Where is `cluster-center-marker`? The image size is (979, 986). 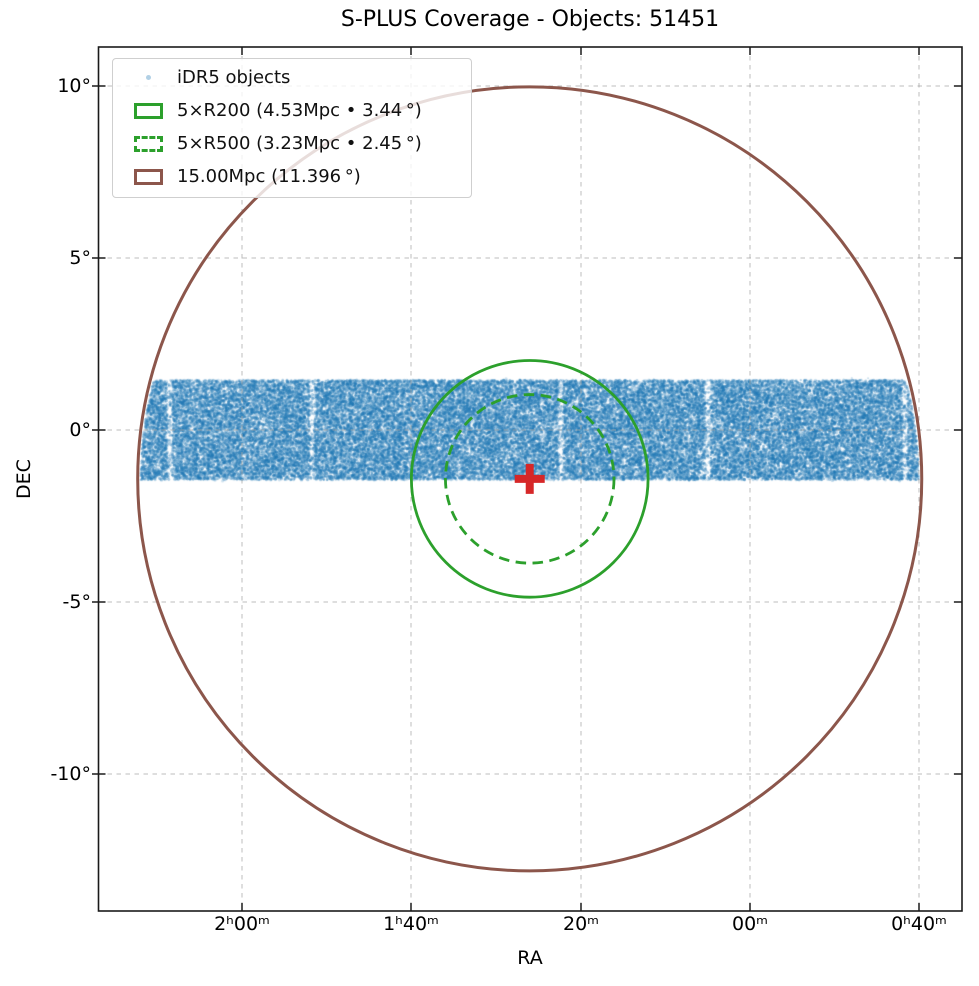
cluster-center-marker is located at coordinates (529, 478).